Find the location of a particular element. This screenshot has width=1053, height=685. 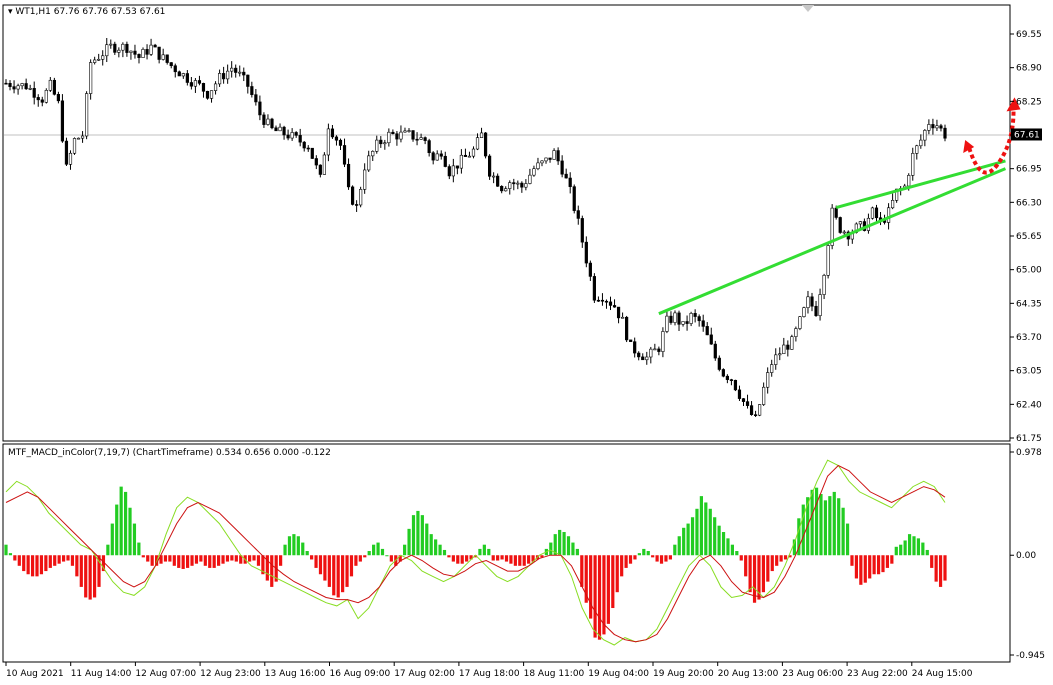

price-tick-label: 68.90 is located at coordinates (1029, 69).